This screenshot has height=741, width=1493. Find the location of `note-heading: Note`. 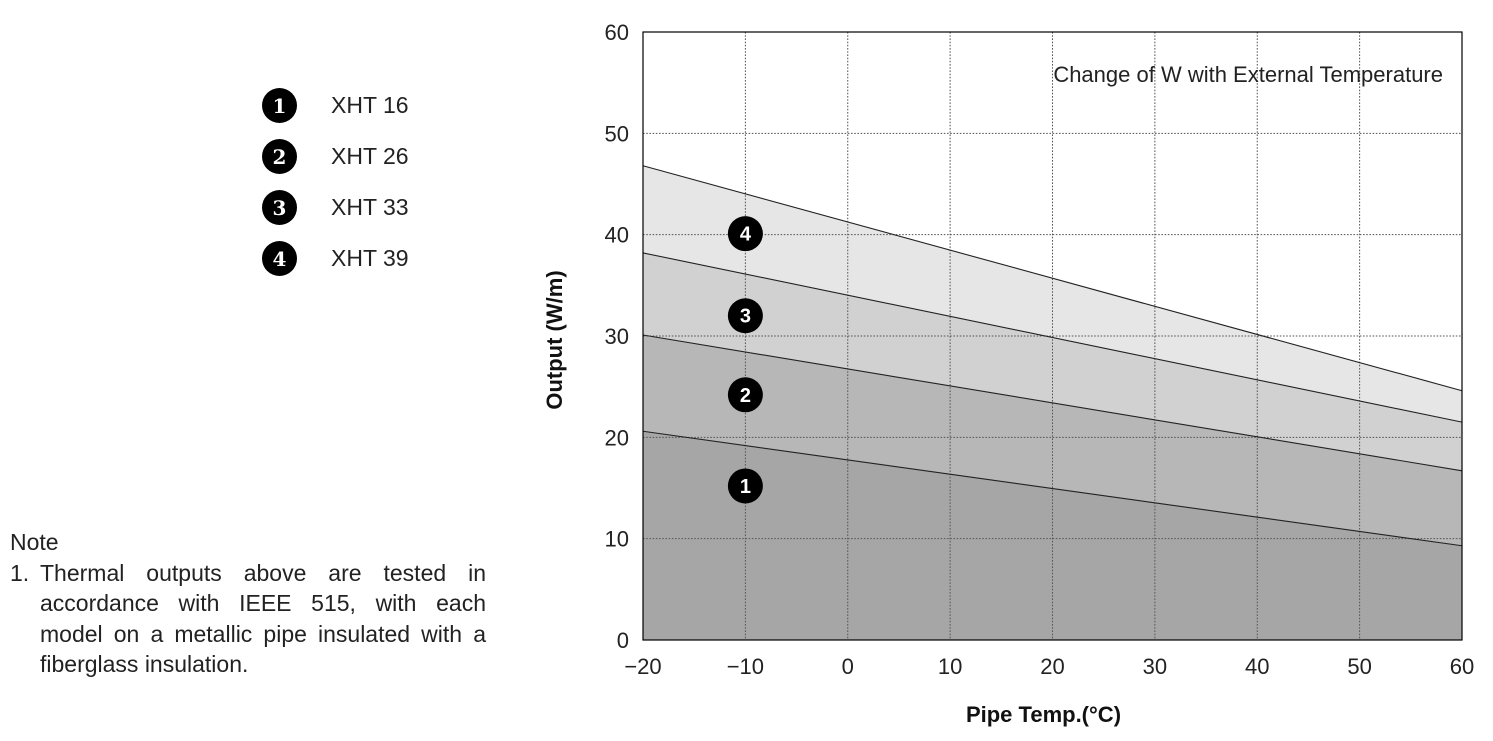

note-heading: Note is located at coordinates (34, 542).